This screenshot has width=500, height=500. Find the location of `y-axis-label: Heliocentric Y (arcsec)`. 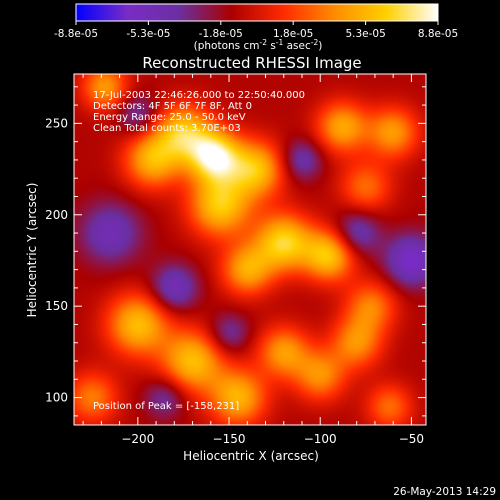

y-axis-label: Heliocentric Y (arcsec) is located at coordinates (32, 250).